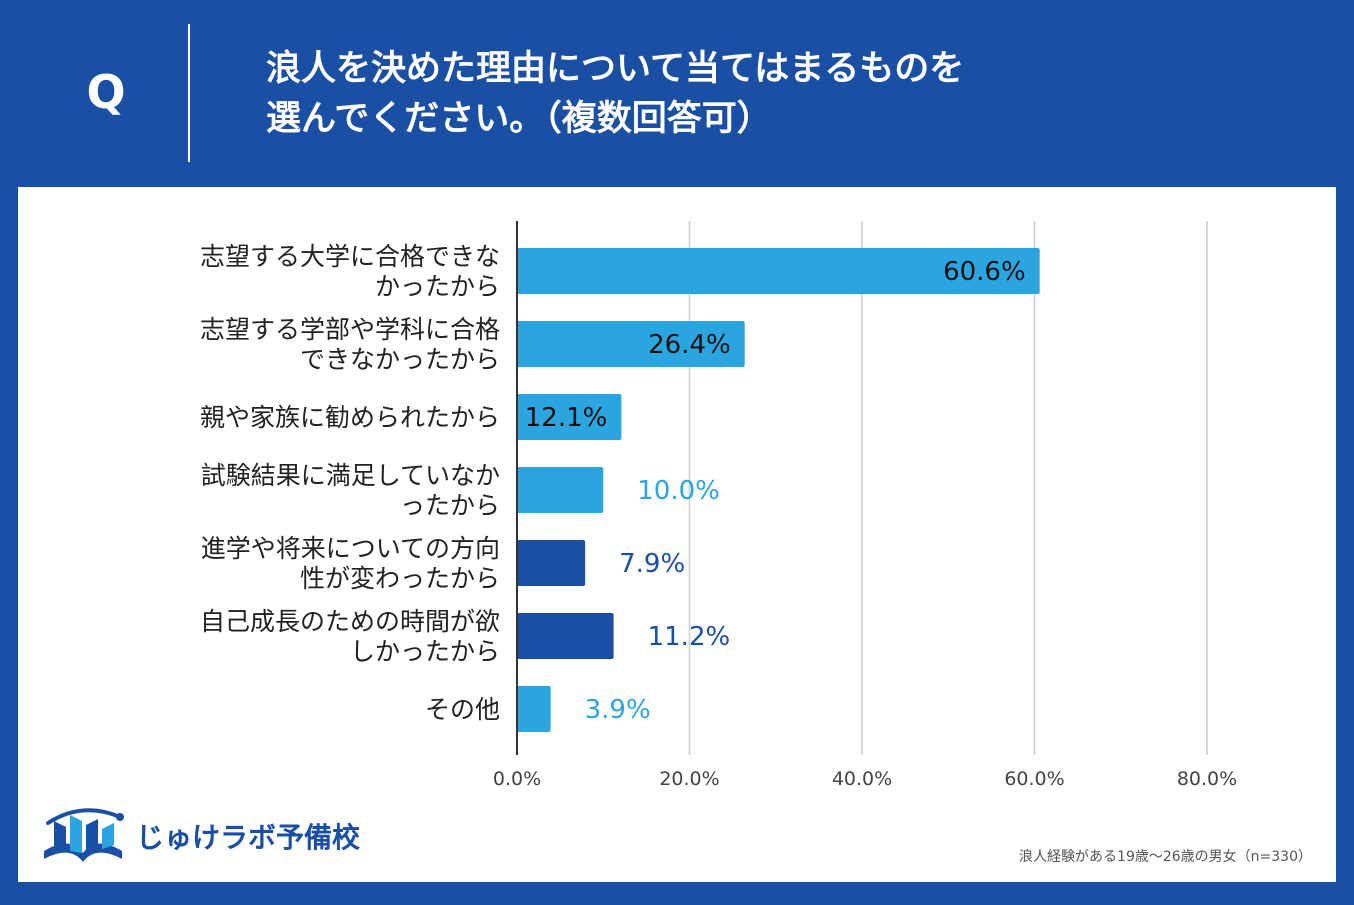 The width and height of the screenshot is (1354, 905). What do you see at coordinates (437, 286) in the screenshot?
I see `category-label: かったから` at bounding box center [437, 286].